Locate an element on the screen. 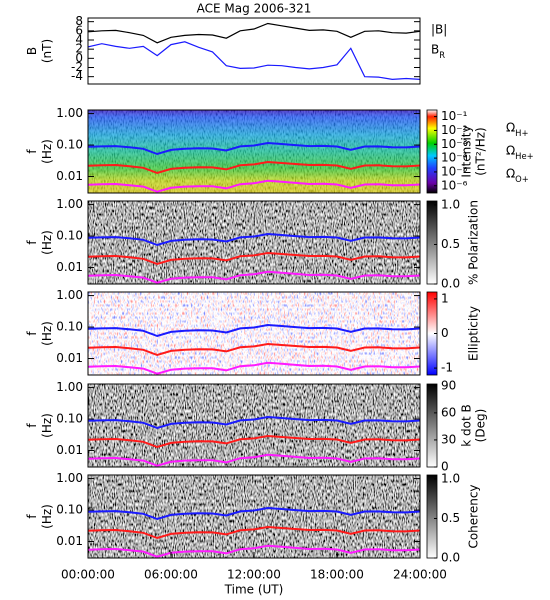  x-axis-label: Time (UT) is located at coordinates (254, 590).